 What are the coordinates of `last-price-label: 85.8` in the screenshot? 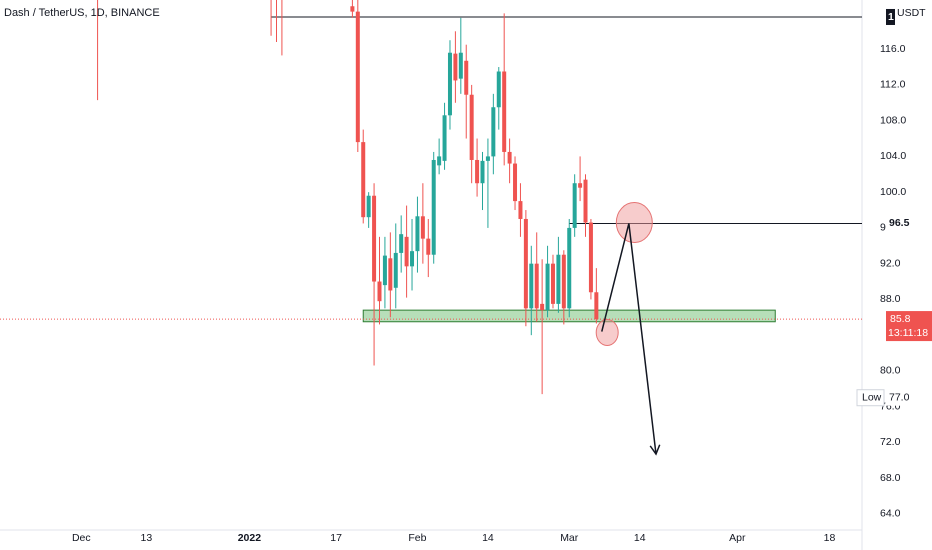 It's located at (900, 319).